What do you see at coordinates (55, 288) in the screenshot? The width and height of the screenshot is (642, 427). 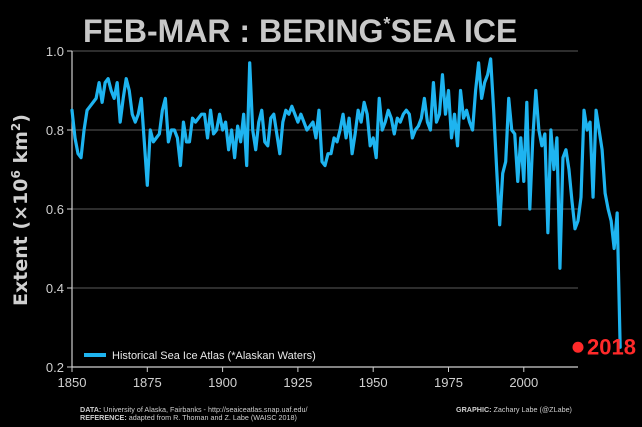 I see `y-tick-label: 0.4` at bounding box center [55, 288].